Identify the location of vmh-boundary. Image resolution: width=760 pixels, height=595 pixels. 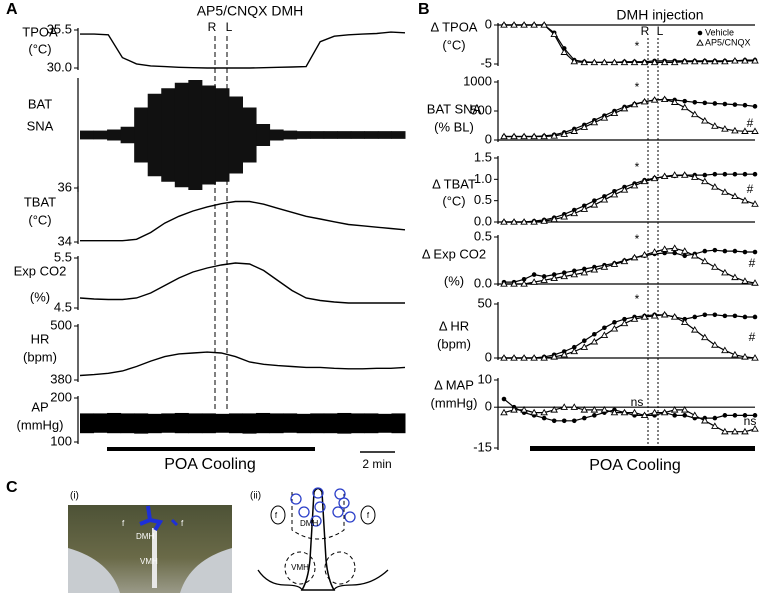
(300, 568).